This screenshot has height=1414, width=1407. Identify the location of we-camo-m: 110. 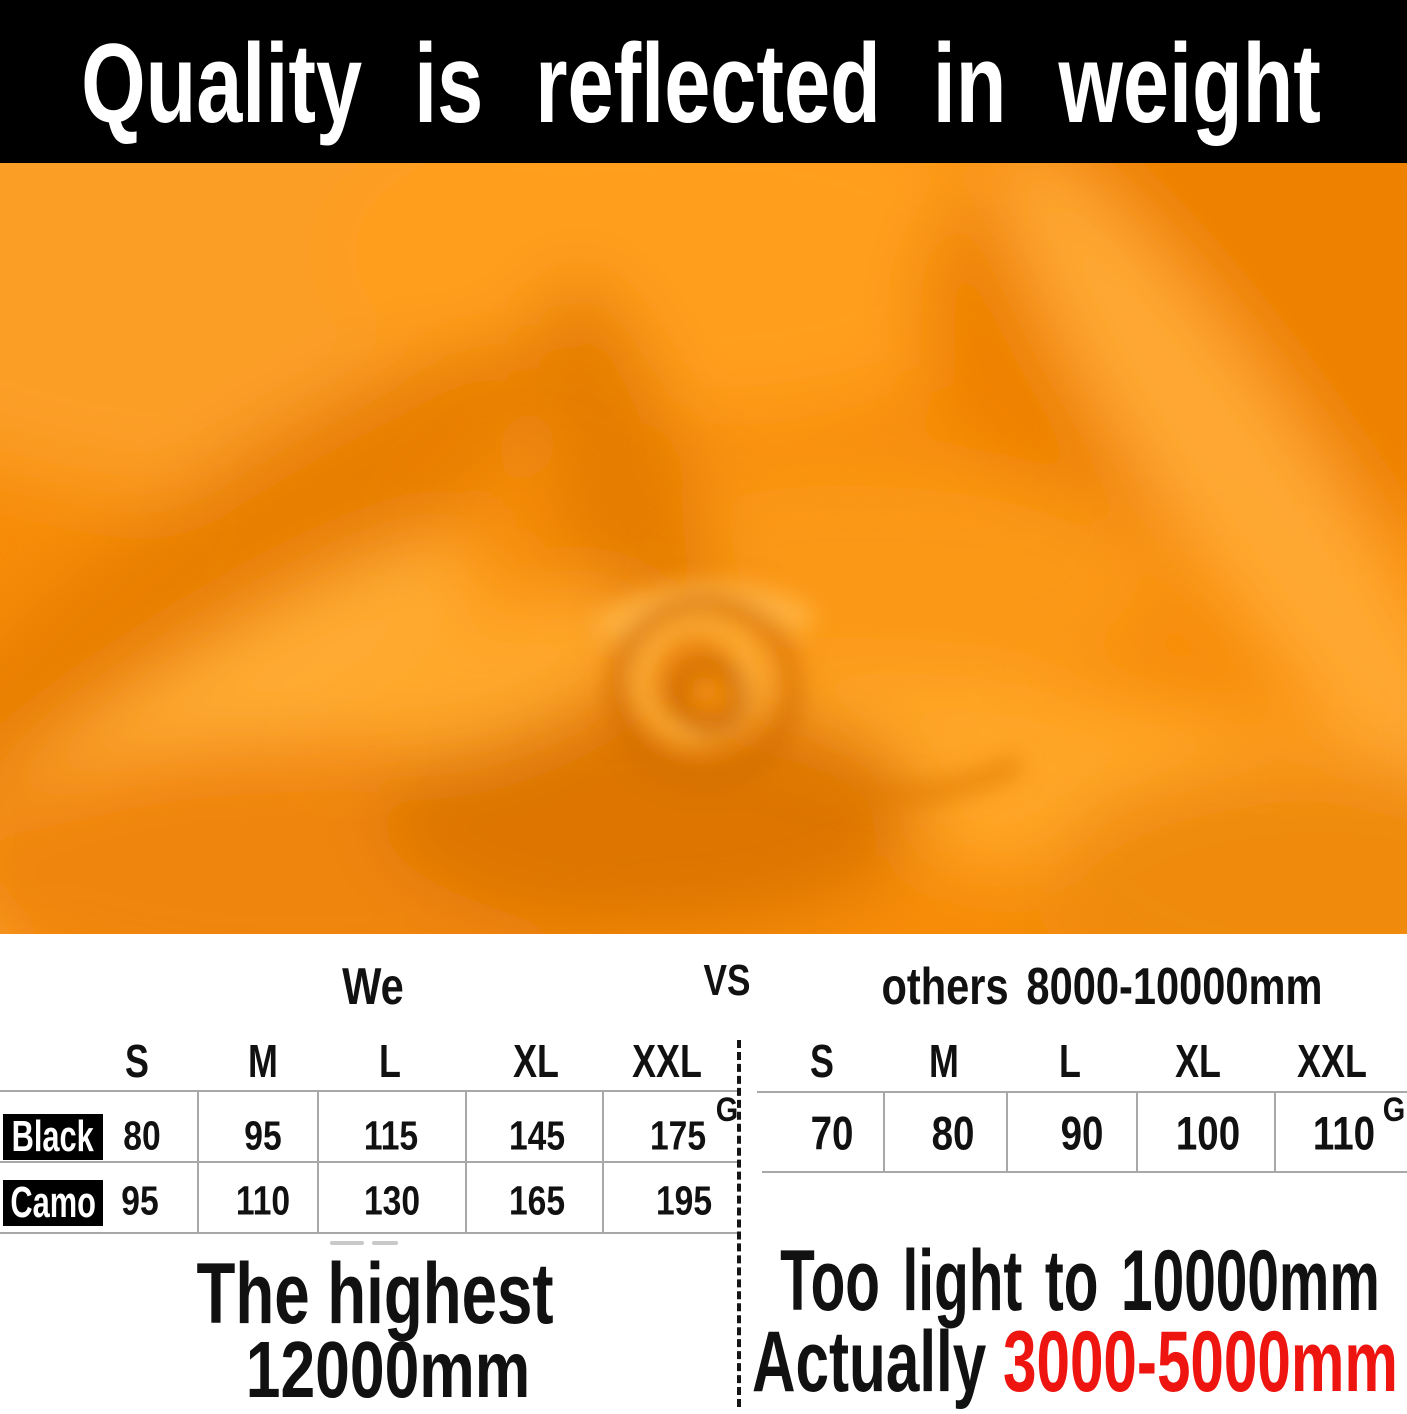
(263, 1200).